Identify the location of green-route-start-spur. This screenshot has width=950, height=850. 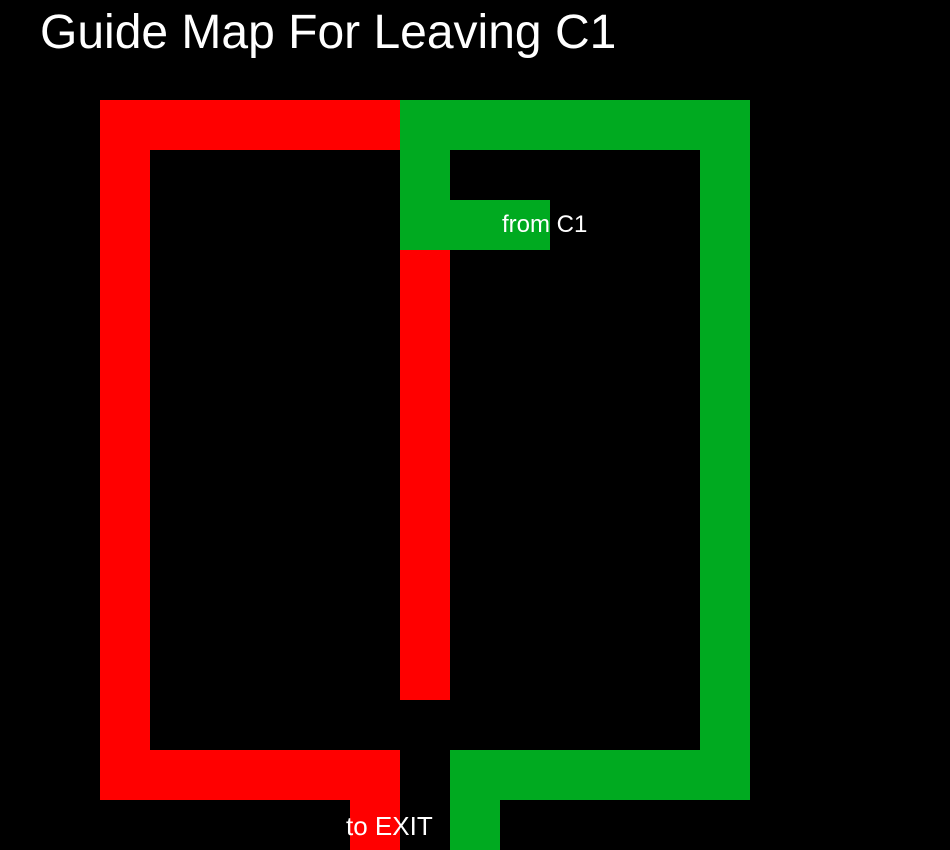
(475, 225).